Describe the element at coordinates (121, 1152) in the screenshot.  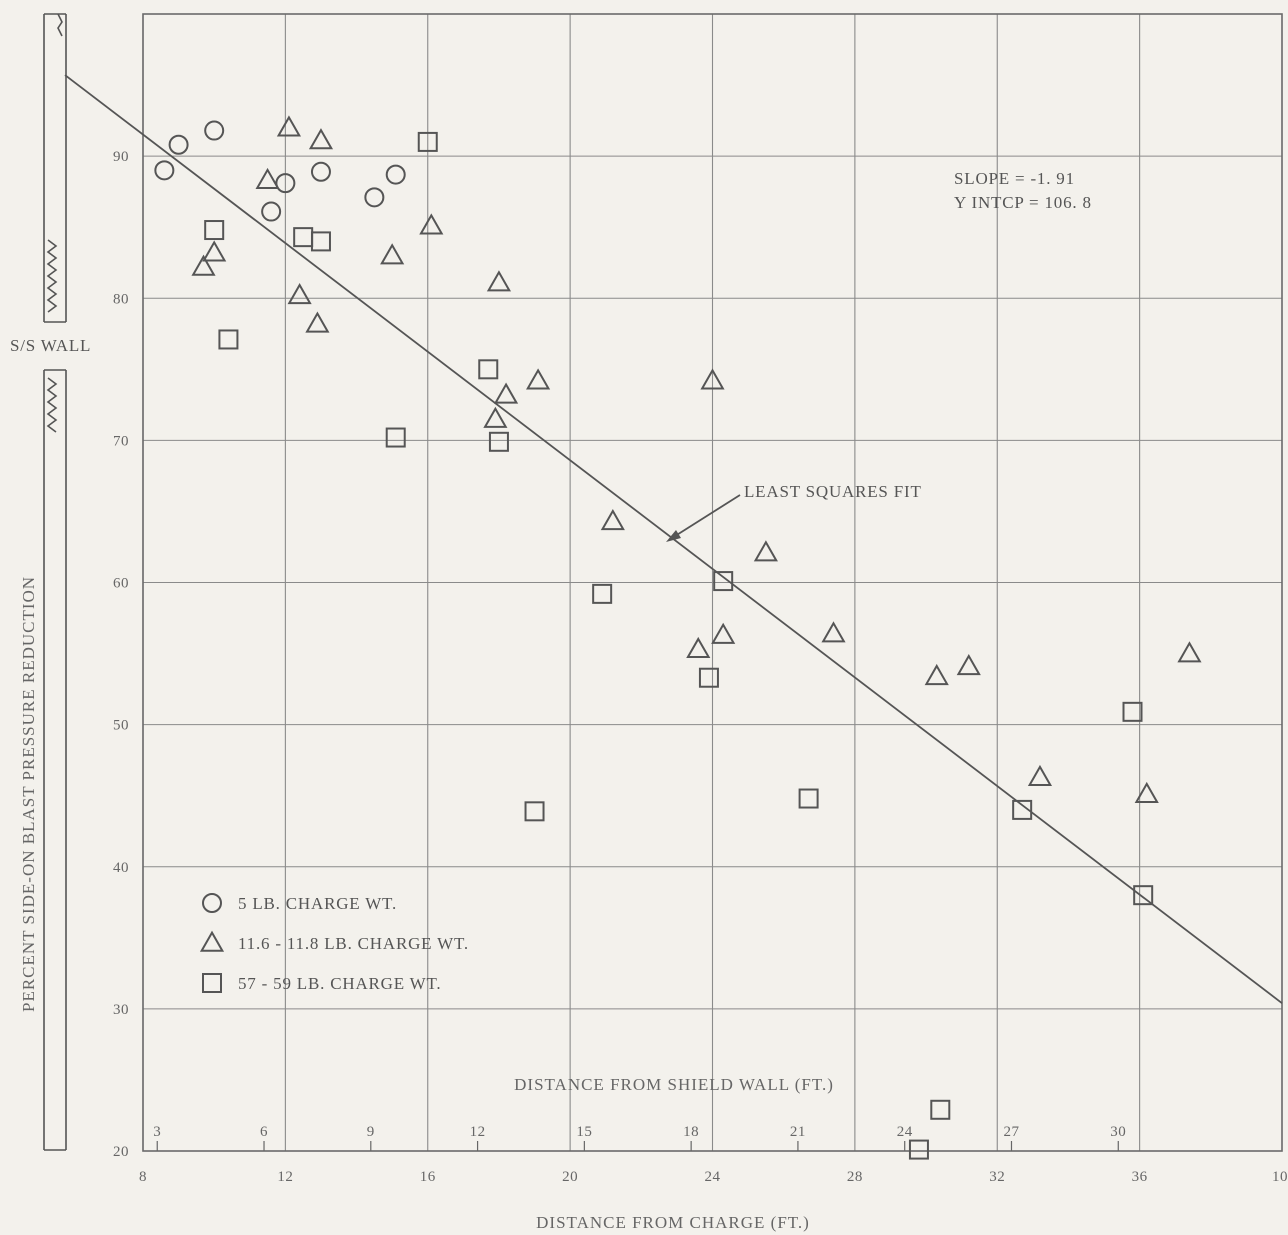
I see `y-tick-label: 20` at that location.